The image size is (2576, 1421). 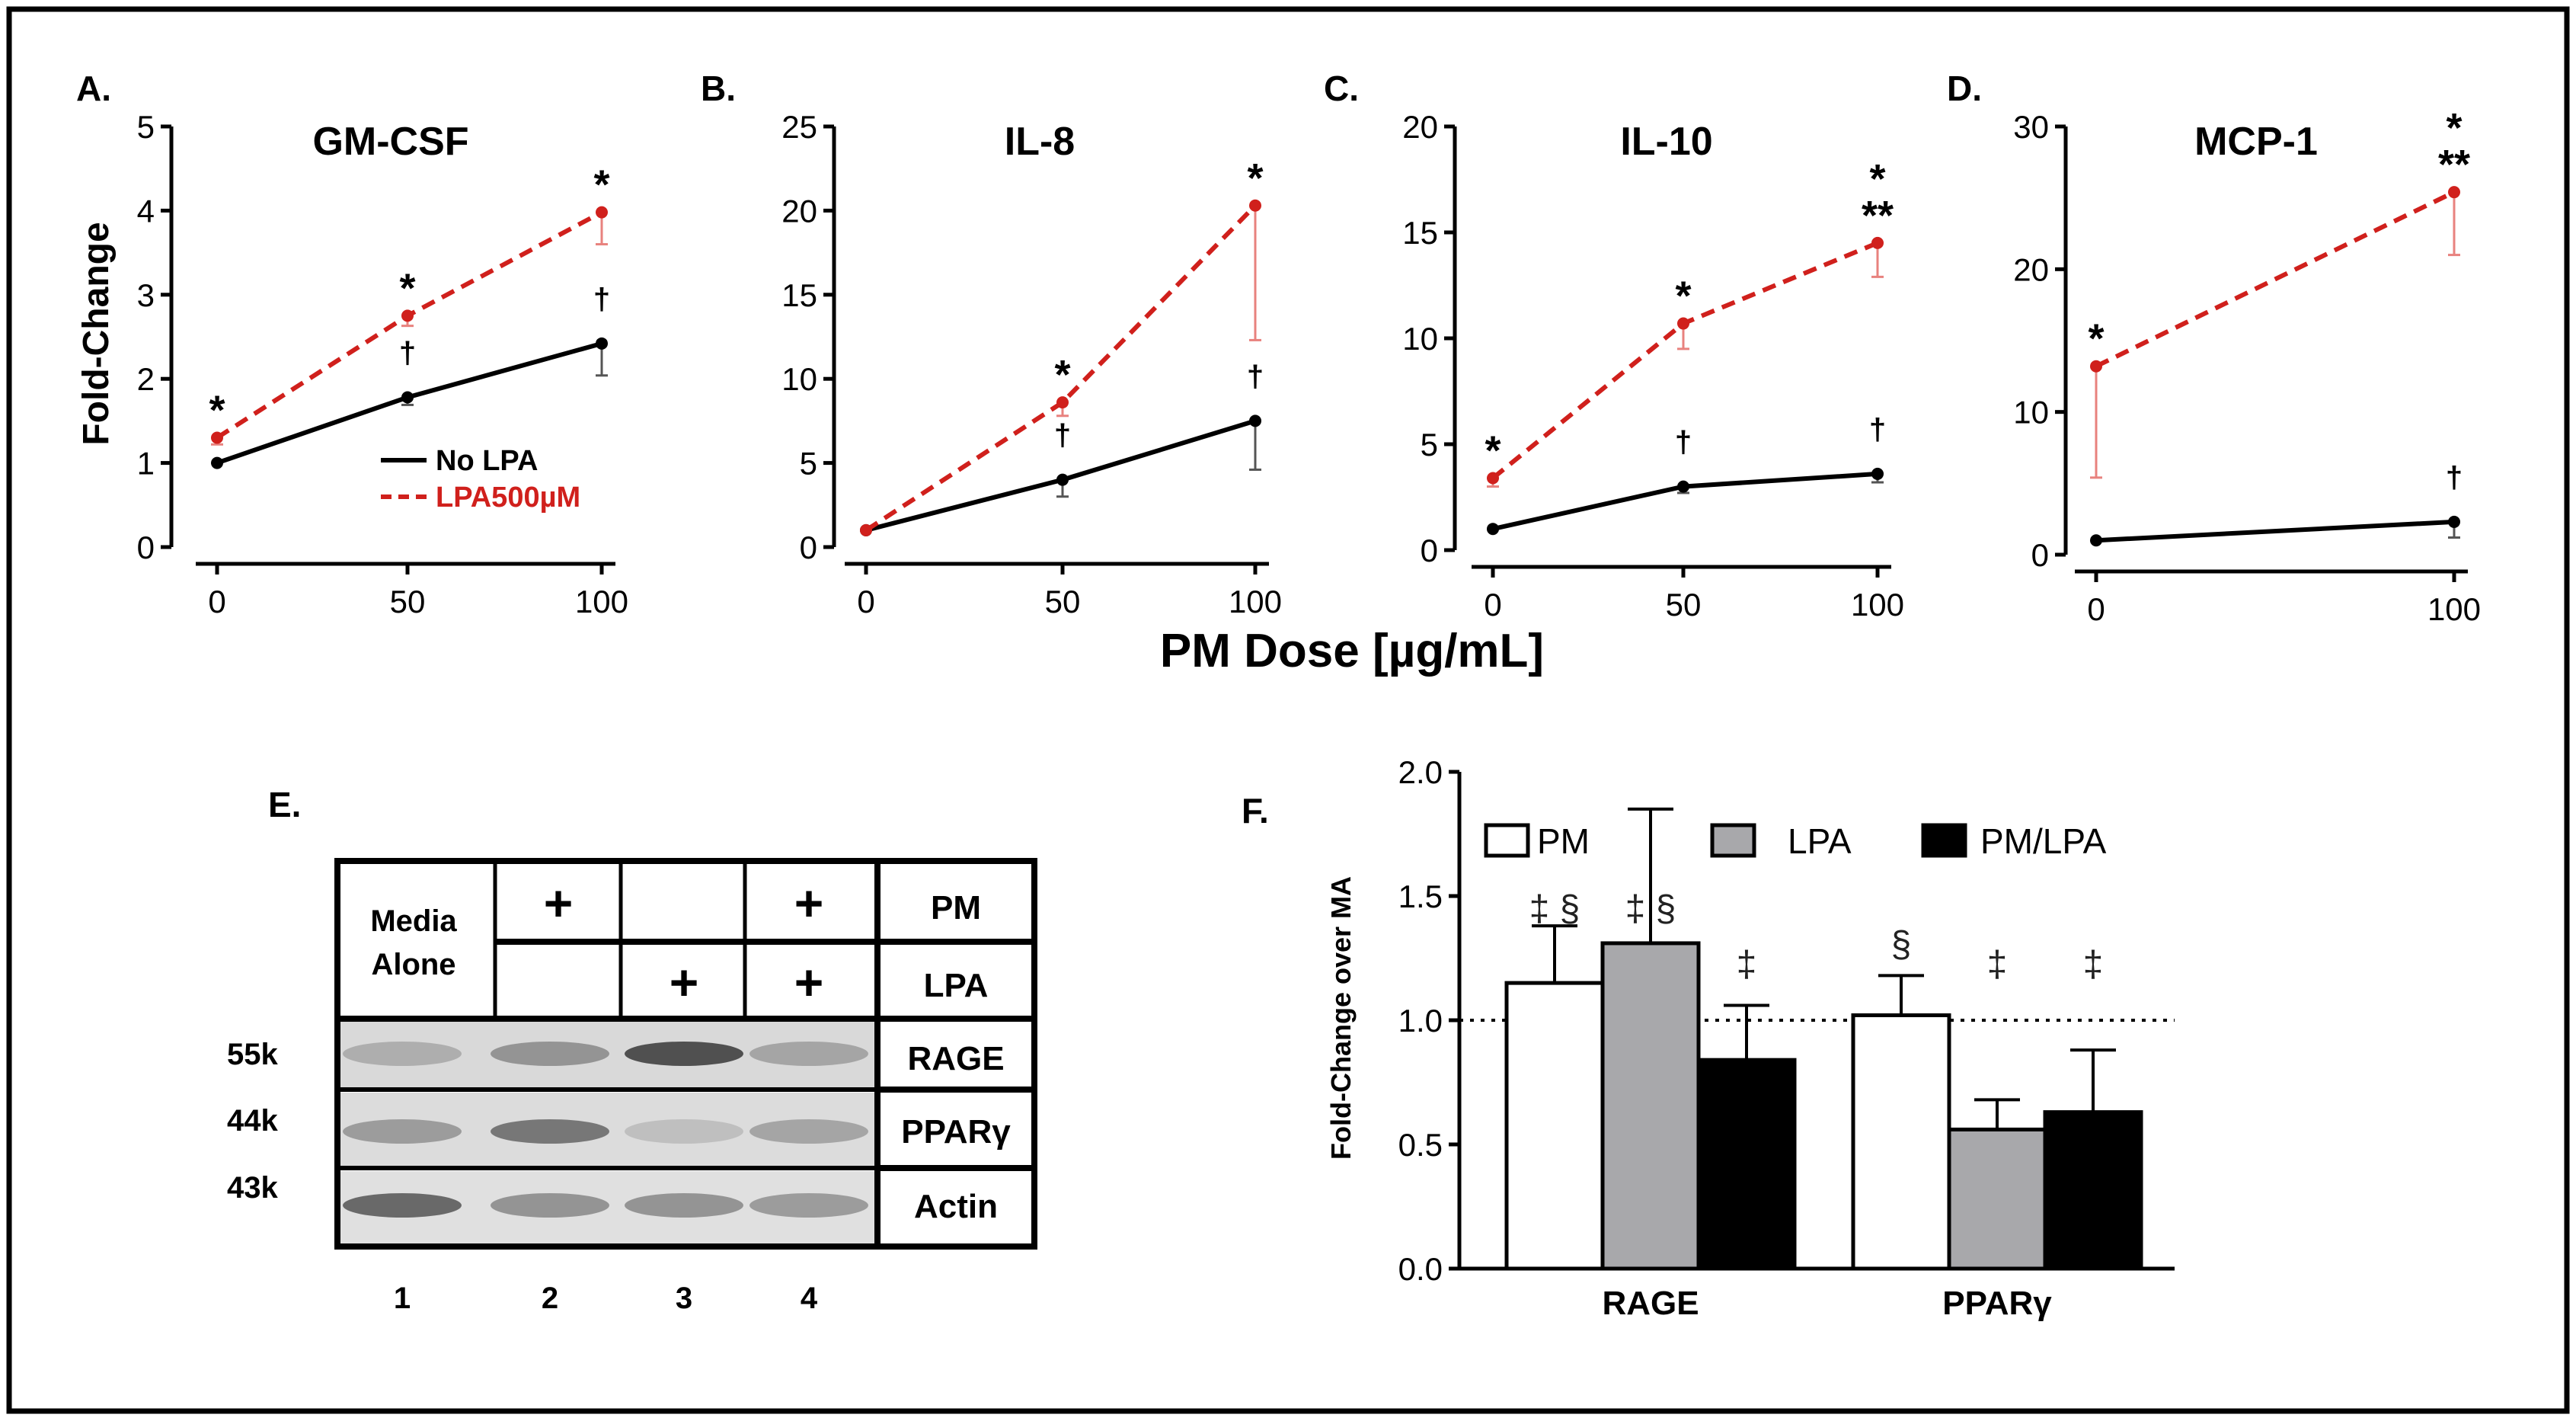 I want to click on y-tick-label: 0.0, so click(x=1420, y=1269).